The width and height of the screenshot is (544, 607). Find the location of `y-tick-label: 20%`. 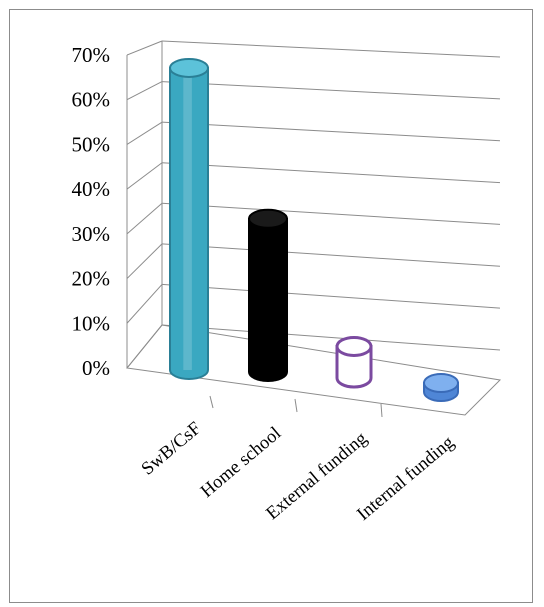

y-tick-label: 20% is located at coordinates (91, 279).